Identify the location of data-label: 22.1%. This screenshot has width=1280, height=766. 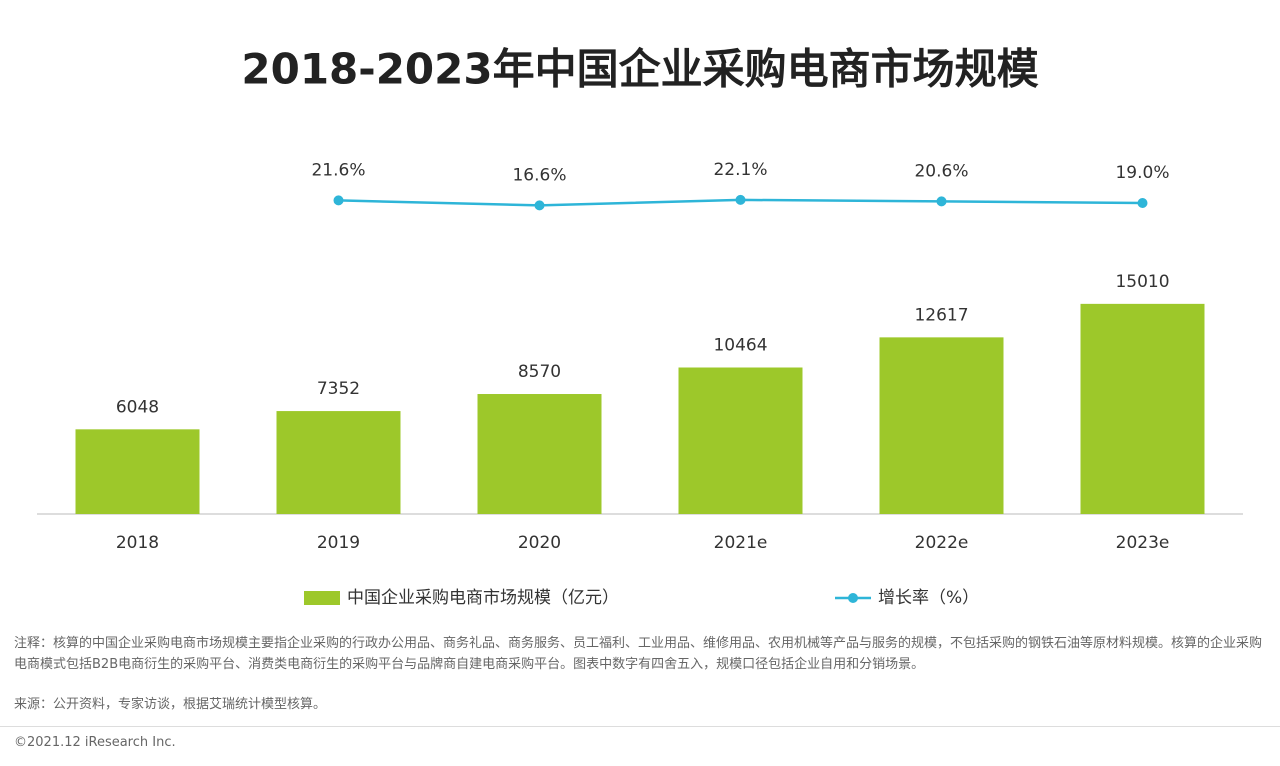
(740, 170).